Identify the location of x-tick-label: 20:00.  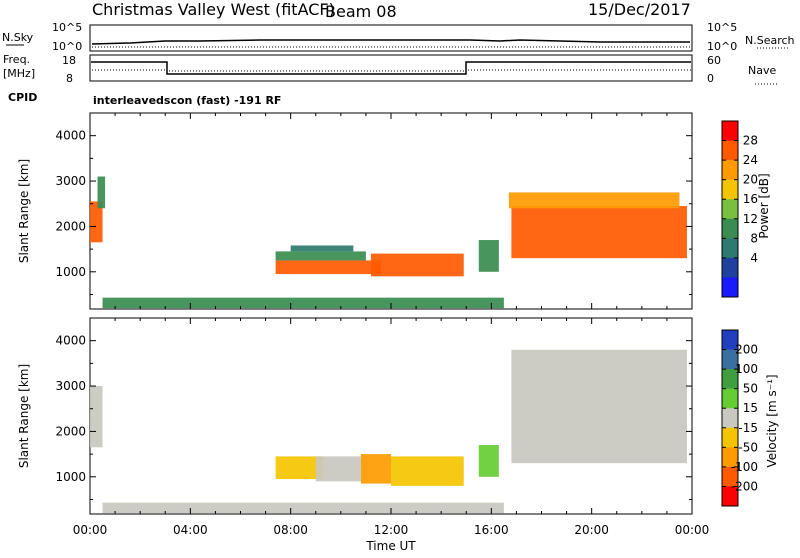
(591, 530).